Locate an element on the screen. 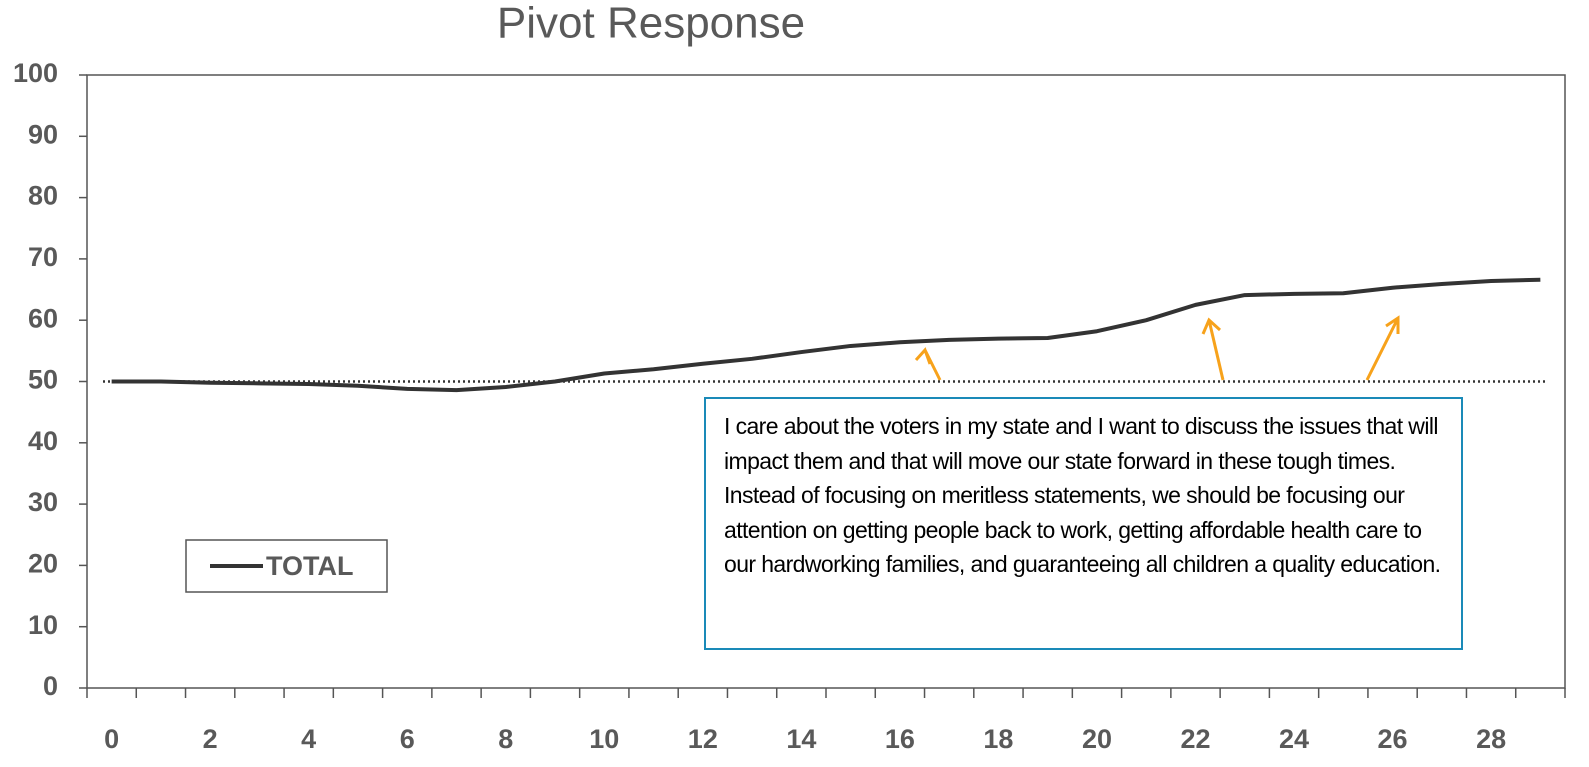 This screenshot has height=767, width=1589. arrows is located at coordinates (1157, 348).